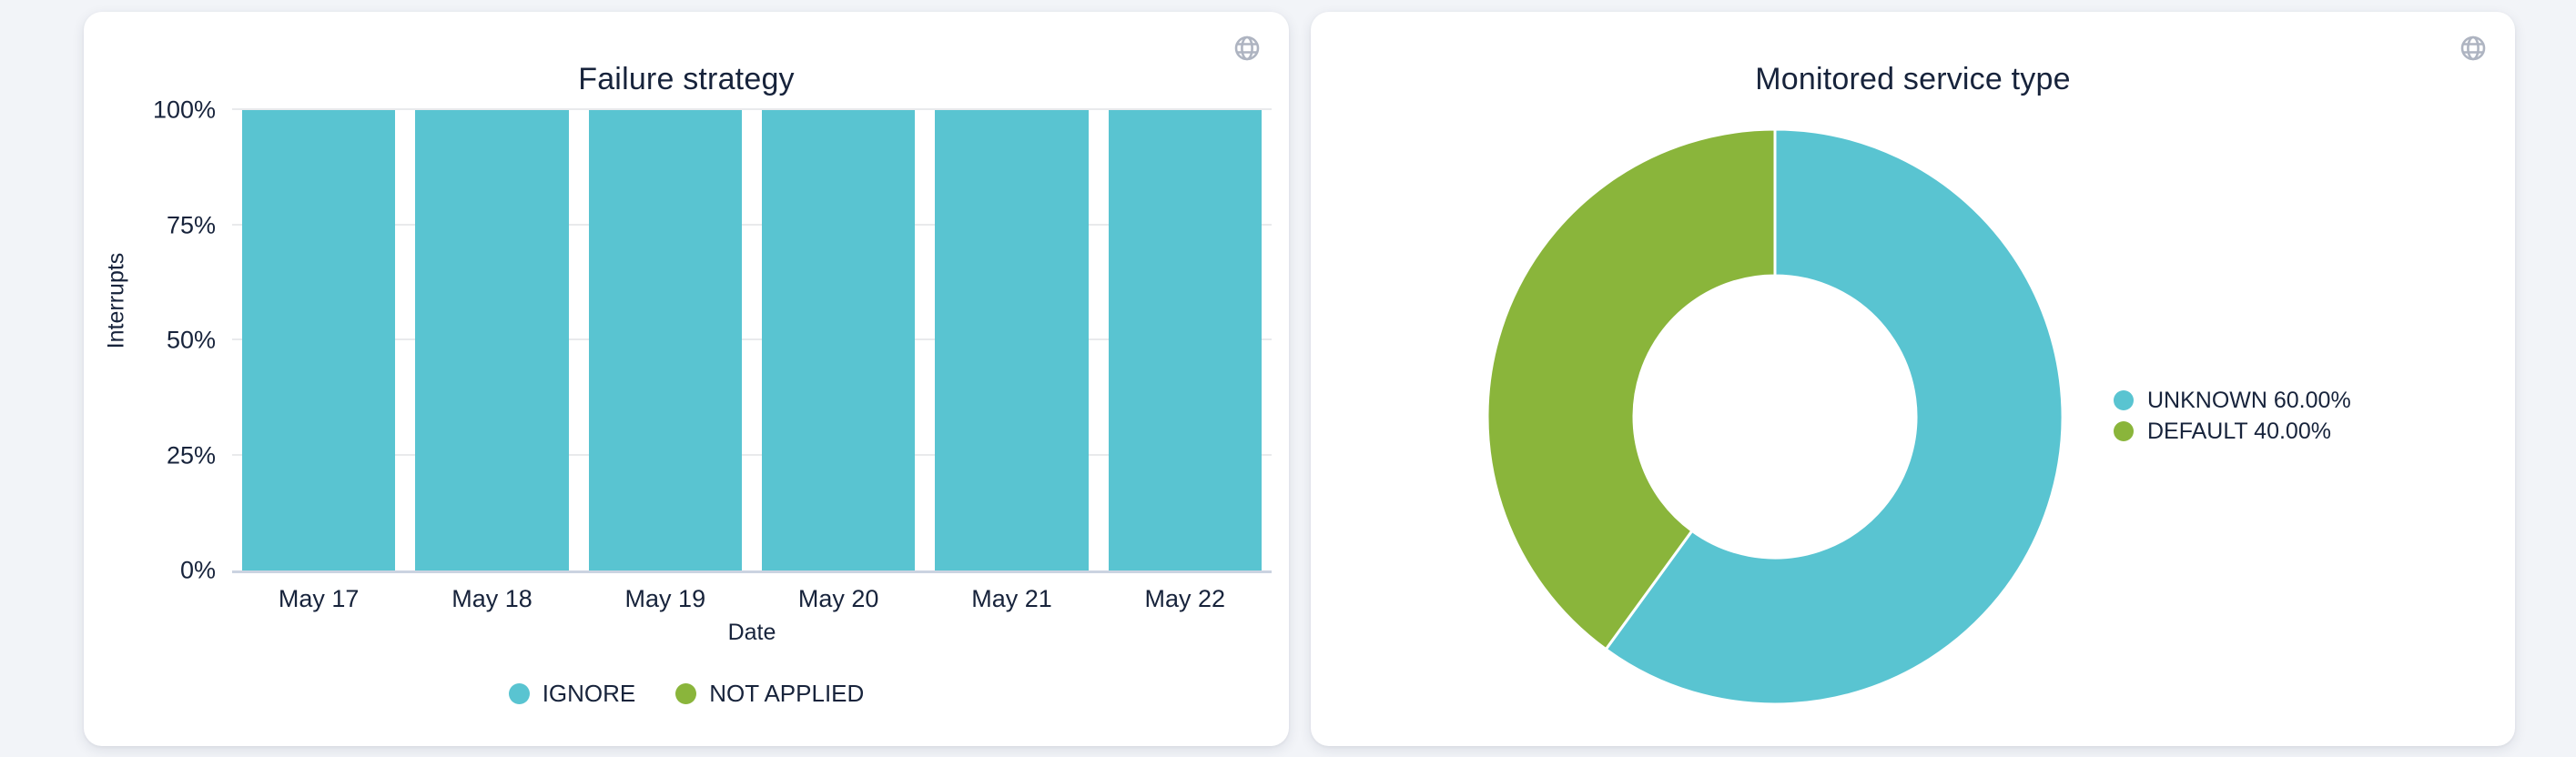 The image size is (2576, 757). I want to click on y-tick-label: 100%, so click(184, 110).